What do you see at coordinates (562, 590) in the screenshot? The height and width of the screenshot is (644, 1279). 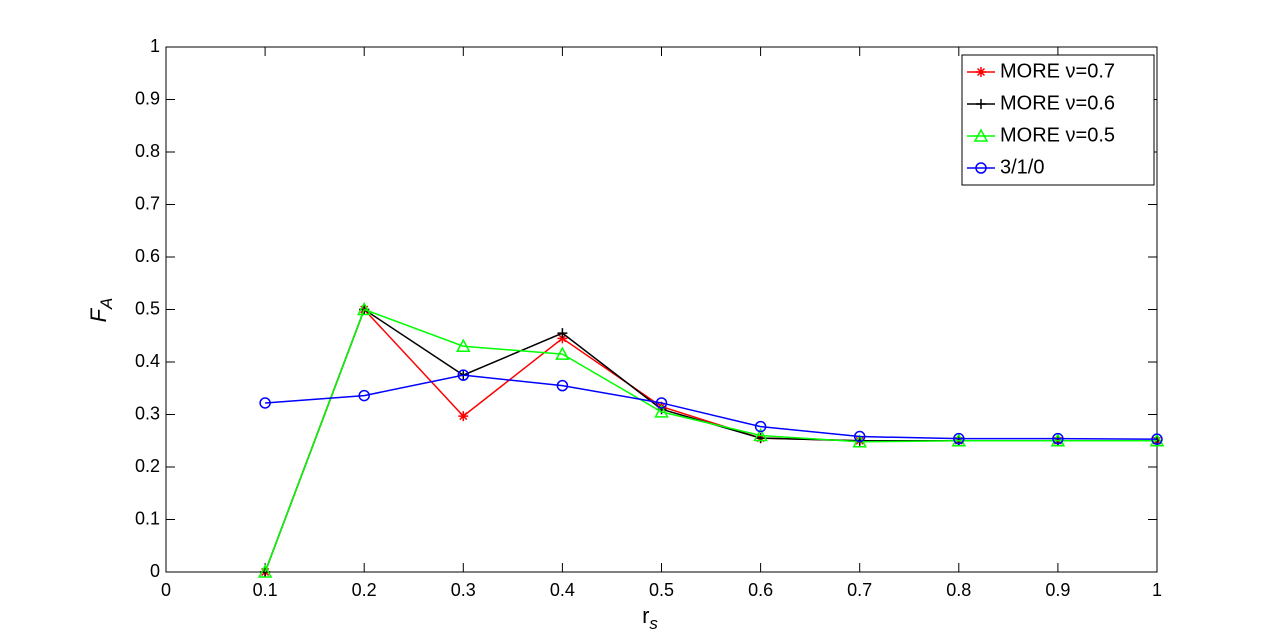 I see `x-tick-label: 0.4` at bounding box center [562, 590].